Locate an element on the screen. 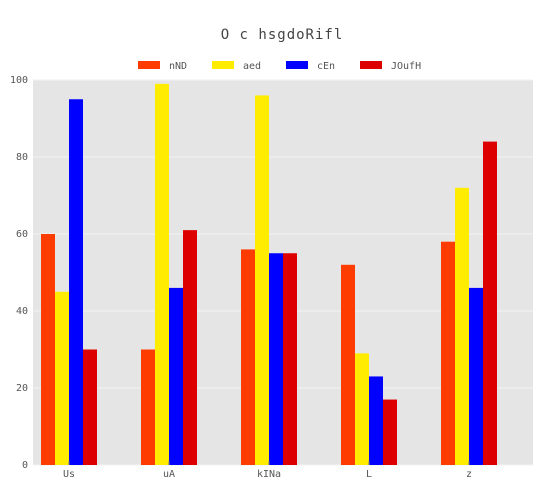 The width and height of the screenshot is (540, 486). bar-cEn-L is located at coordinates (376, 420).